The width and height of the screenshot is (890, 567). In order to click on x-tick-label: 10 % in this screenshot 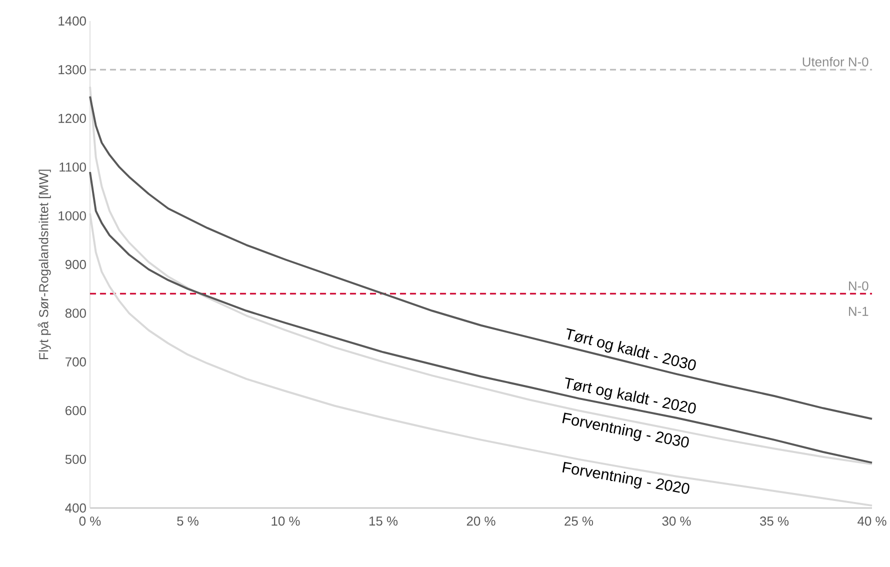, I will do `click(286, 521)`.